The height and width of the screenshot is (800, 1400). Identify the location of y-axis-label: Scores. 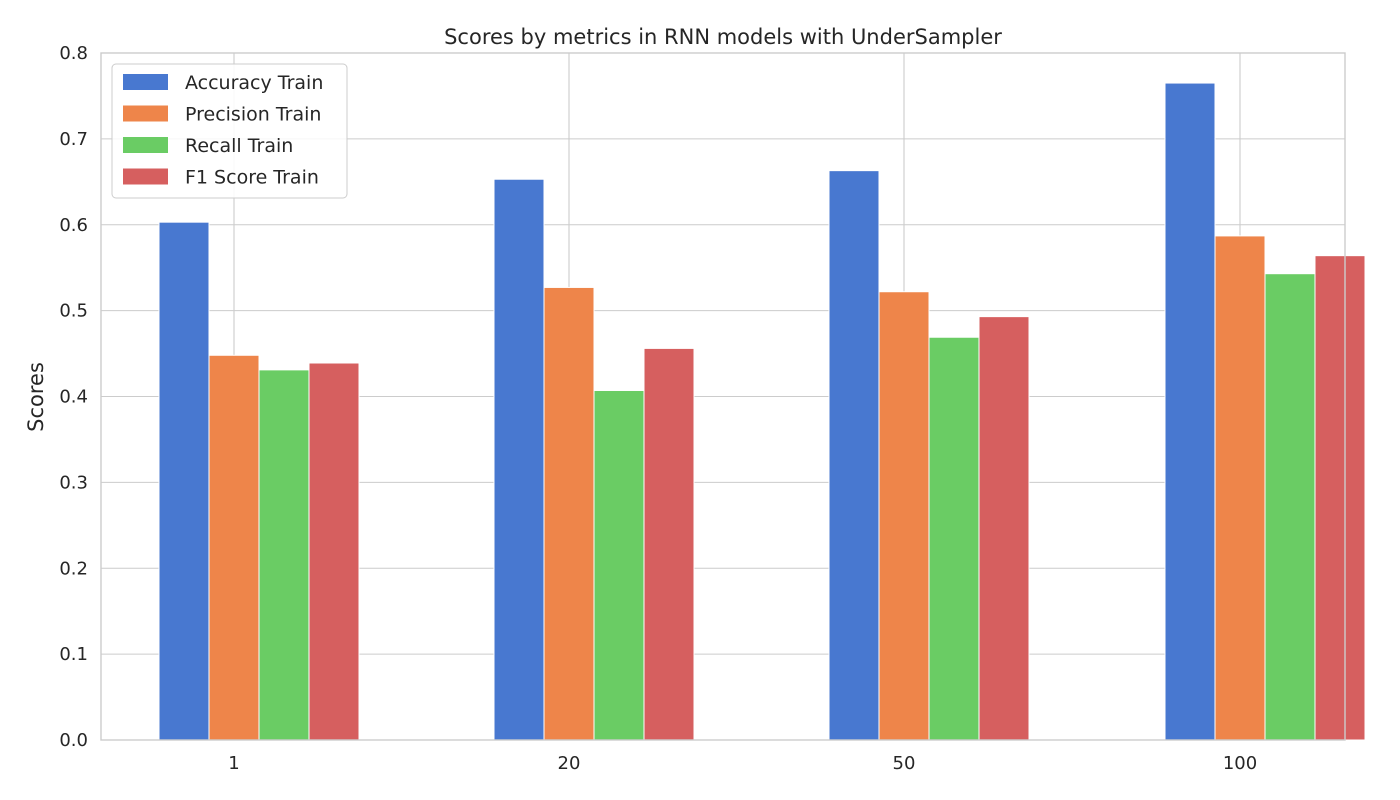
(36, 397).